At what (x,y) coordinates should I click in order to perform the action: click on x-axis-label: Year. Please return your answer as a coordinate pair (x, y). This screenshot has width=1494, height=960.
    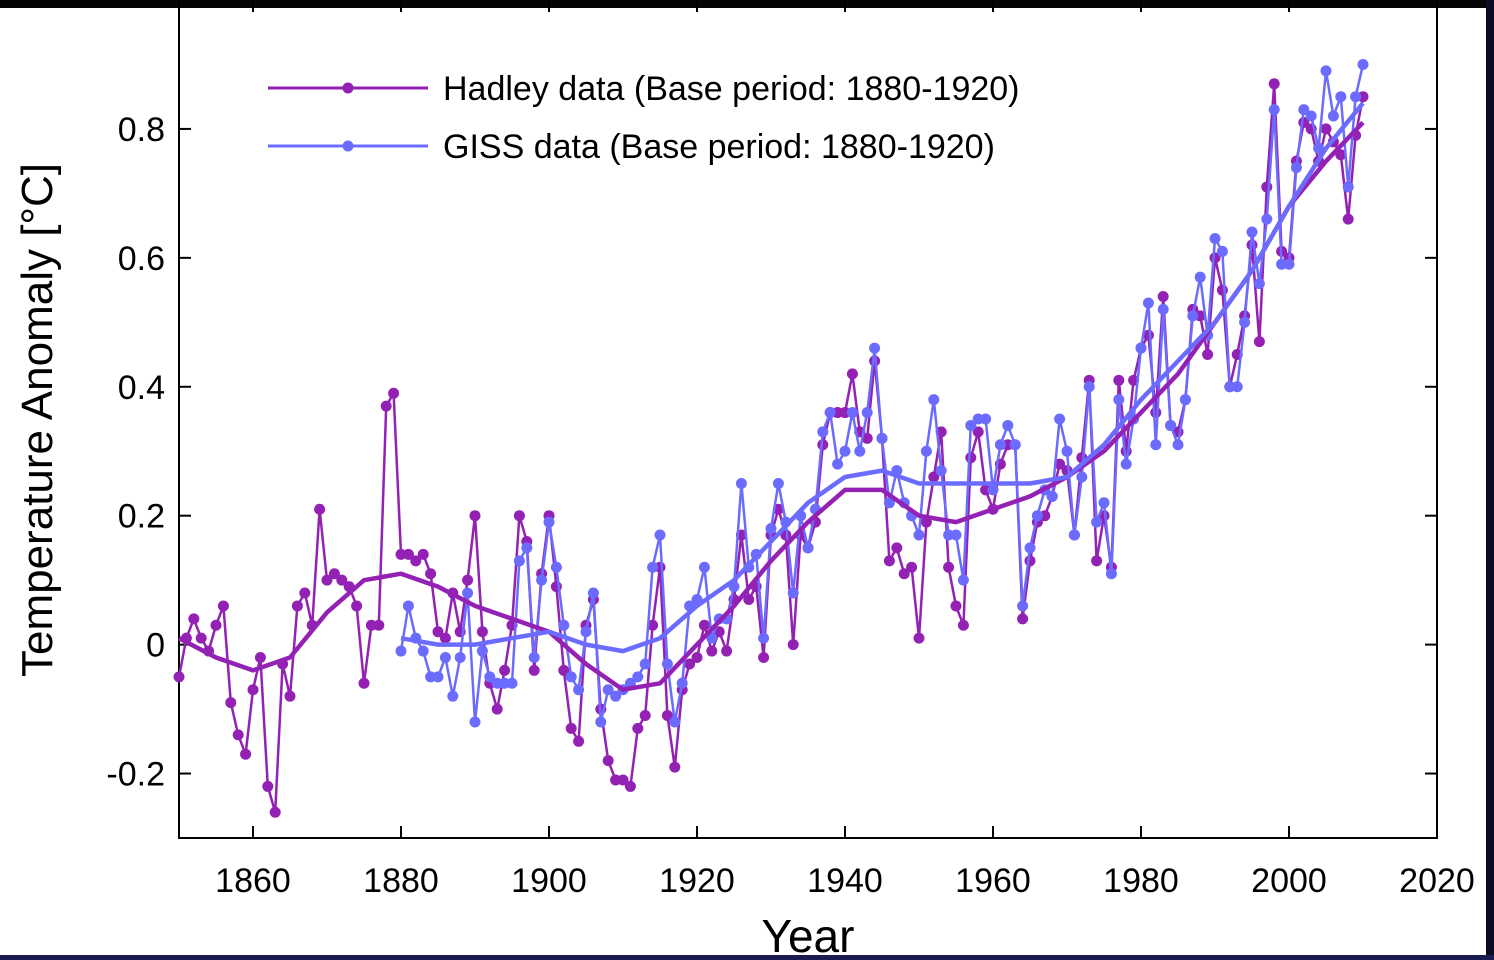
    Looking at the image, I should click on (808, 935).